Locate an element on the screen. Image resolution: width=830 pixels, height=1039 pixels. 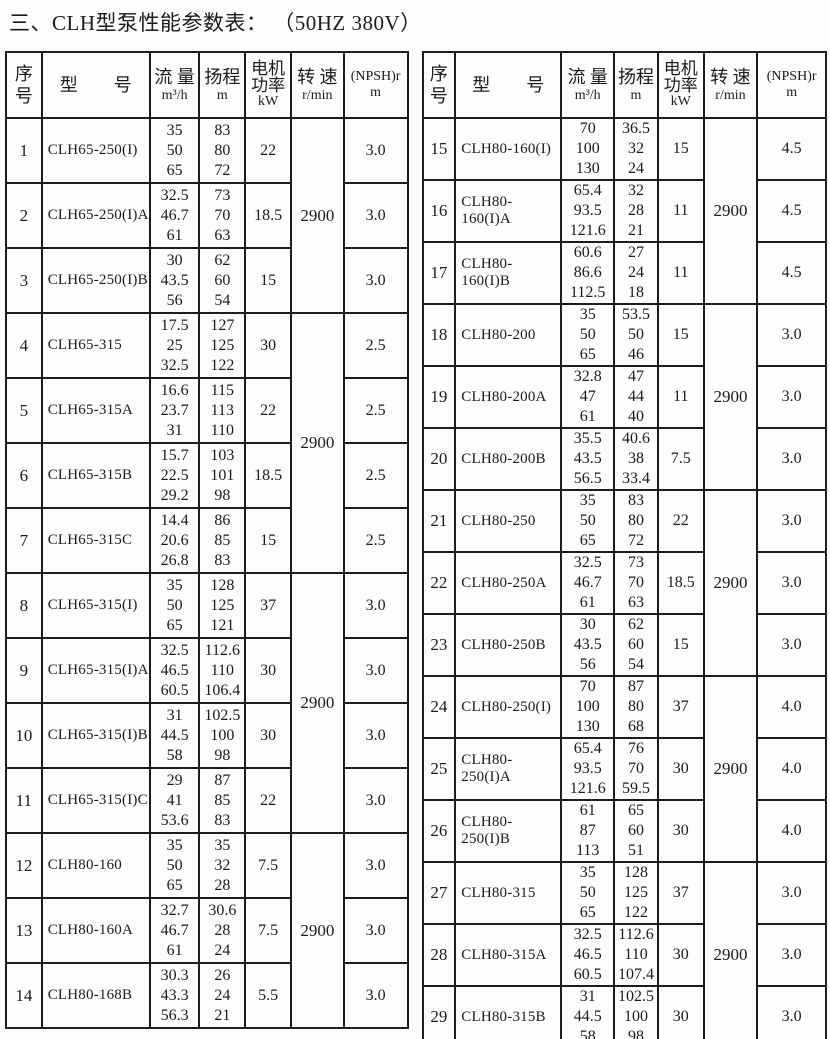
table-row: 3 CLH65-250(I)B 30 43.5 56 62 60 54 15 3.0 is located at coordinates (207, 280).